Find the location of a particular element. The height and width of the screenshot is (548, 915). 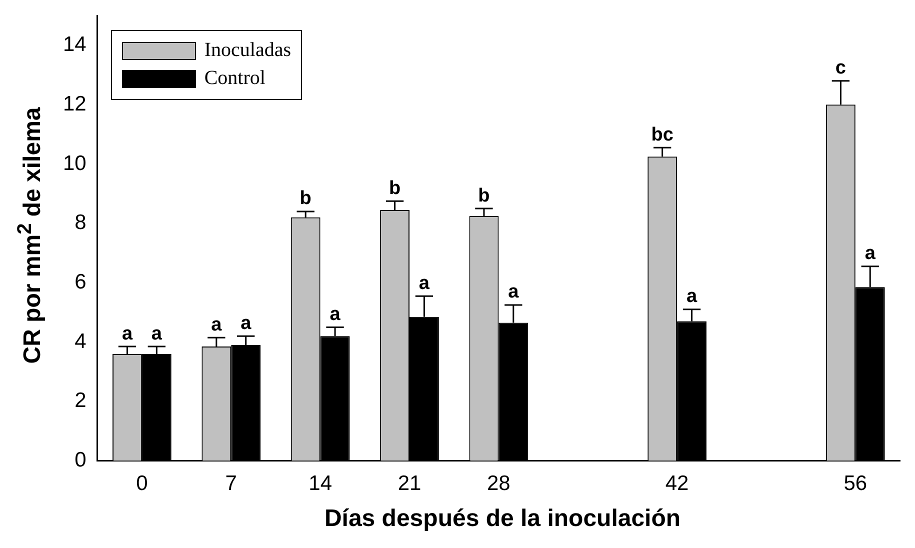

x-axis-title: Días después de la inoculación is located at coordinates (502, 519).